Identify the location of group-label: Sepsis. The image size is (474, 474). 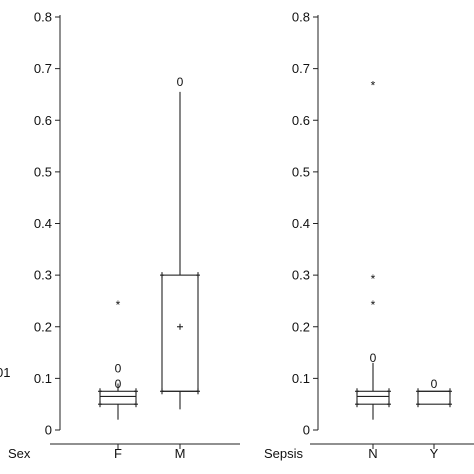
(284, 453).